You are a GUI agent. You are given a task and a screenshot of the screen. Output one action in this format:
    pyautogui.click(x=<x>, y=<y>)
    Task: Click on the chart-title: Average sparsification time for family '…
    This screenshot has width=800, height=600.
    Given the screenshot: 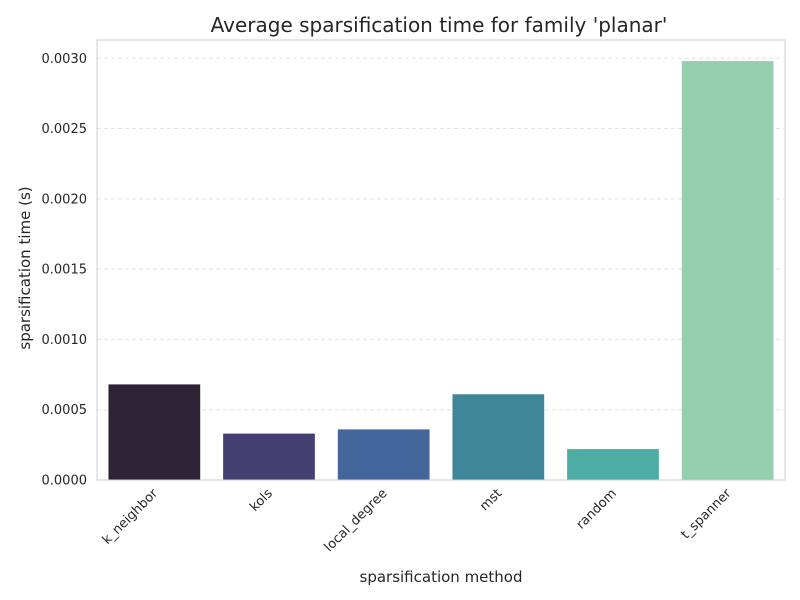 What is the action you would take?
    pyautogui.click(x=439, y=25)
    